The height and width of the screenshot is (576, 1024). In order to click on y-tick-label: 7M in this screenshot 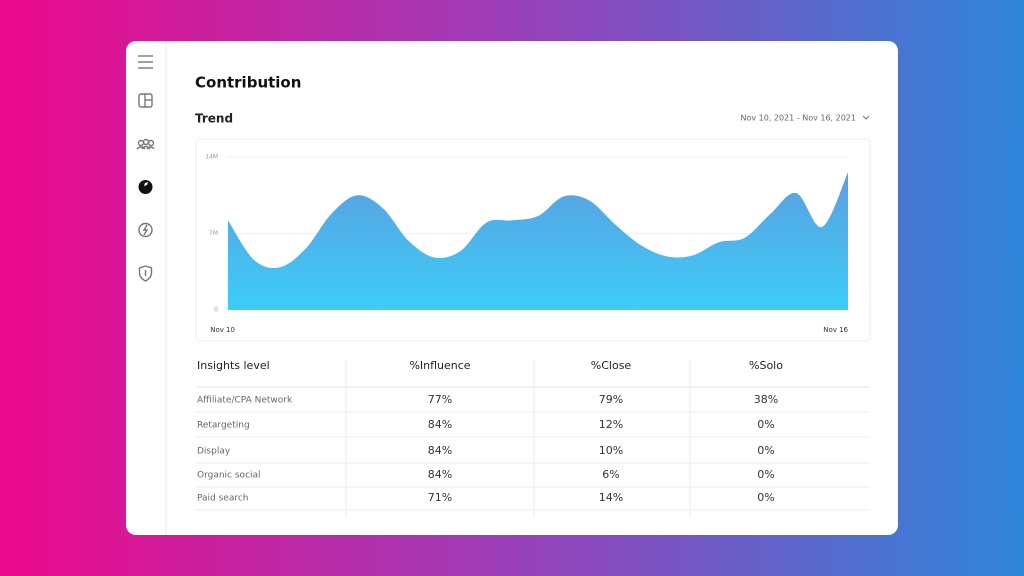, I will do `click(213, 233)`.